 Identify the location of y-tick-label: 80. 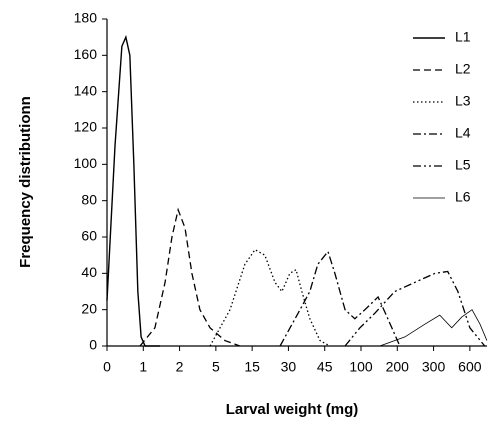
(89, 199).